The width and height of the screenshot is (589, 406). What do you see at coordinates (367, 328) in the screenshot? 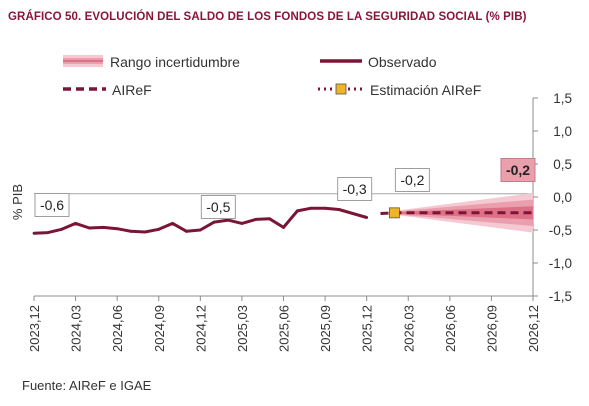
I see `x-tick-label: 2025,12` at bounding box center [367, 328].